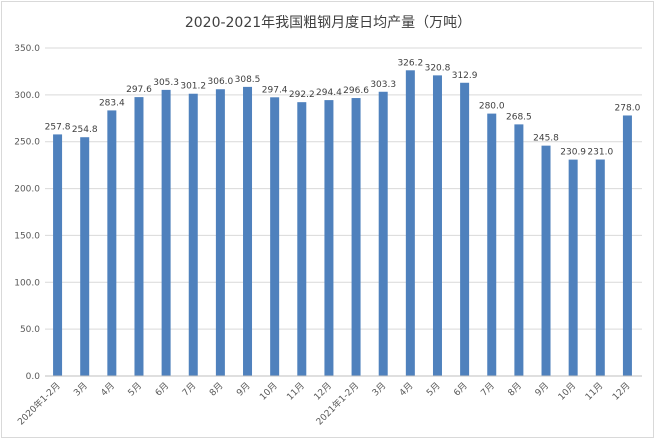 The image size is (657, 441). I want to click on y-tick-label: 0.0, so click(33, 377).